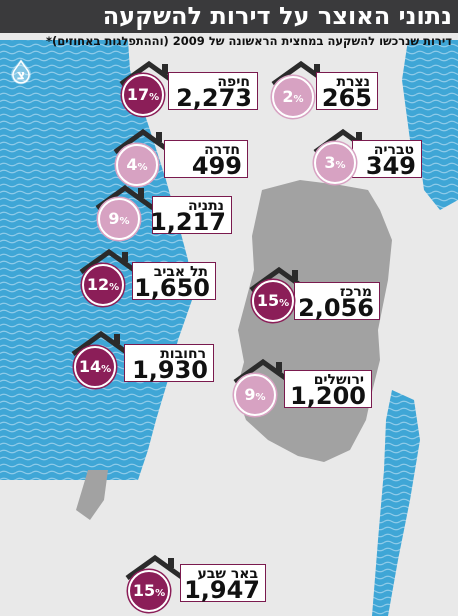 The width and height of the screenshot is (458, 616). I want to click on percent-badge: 12%, so click(103, 285).